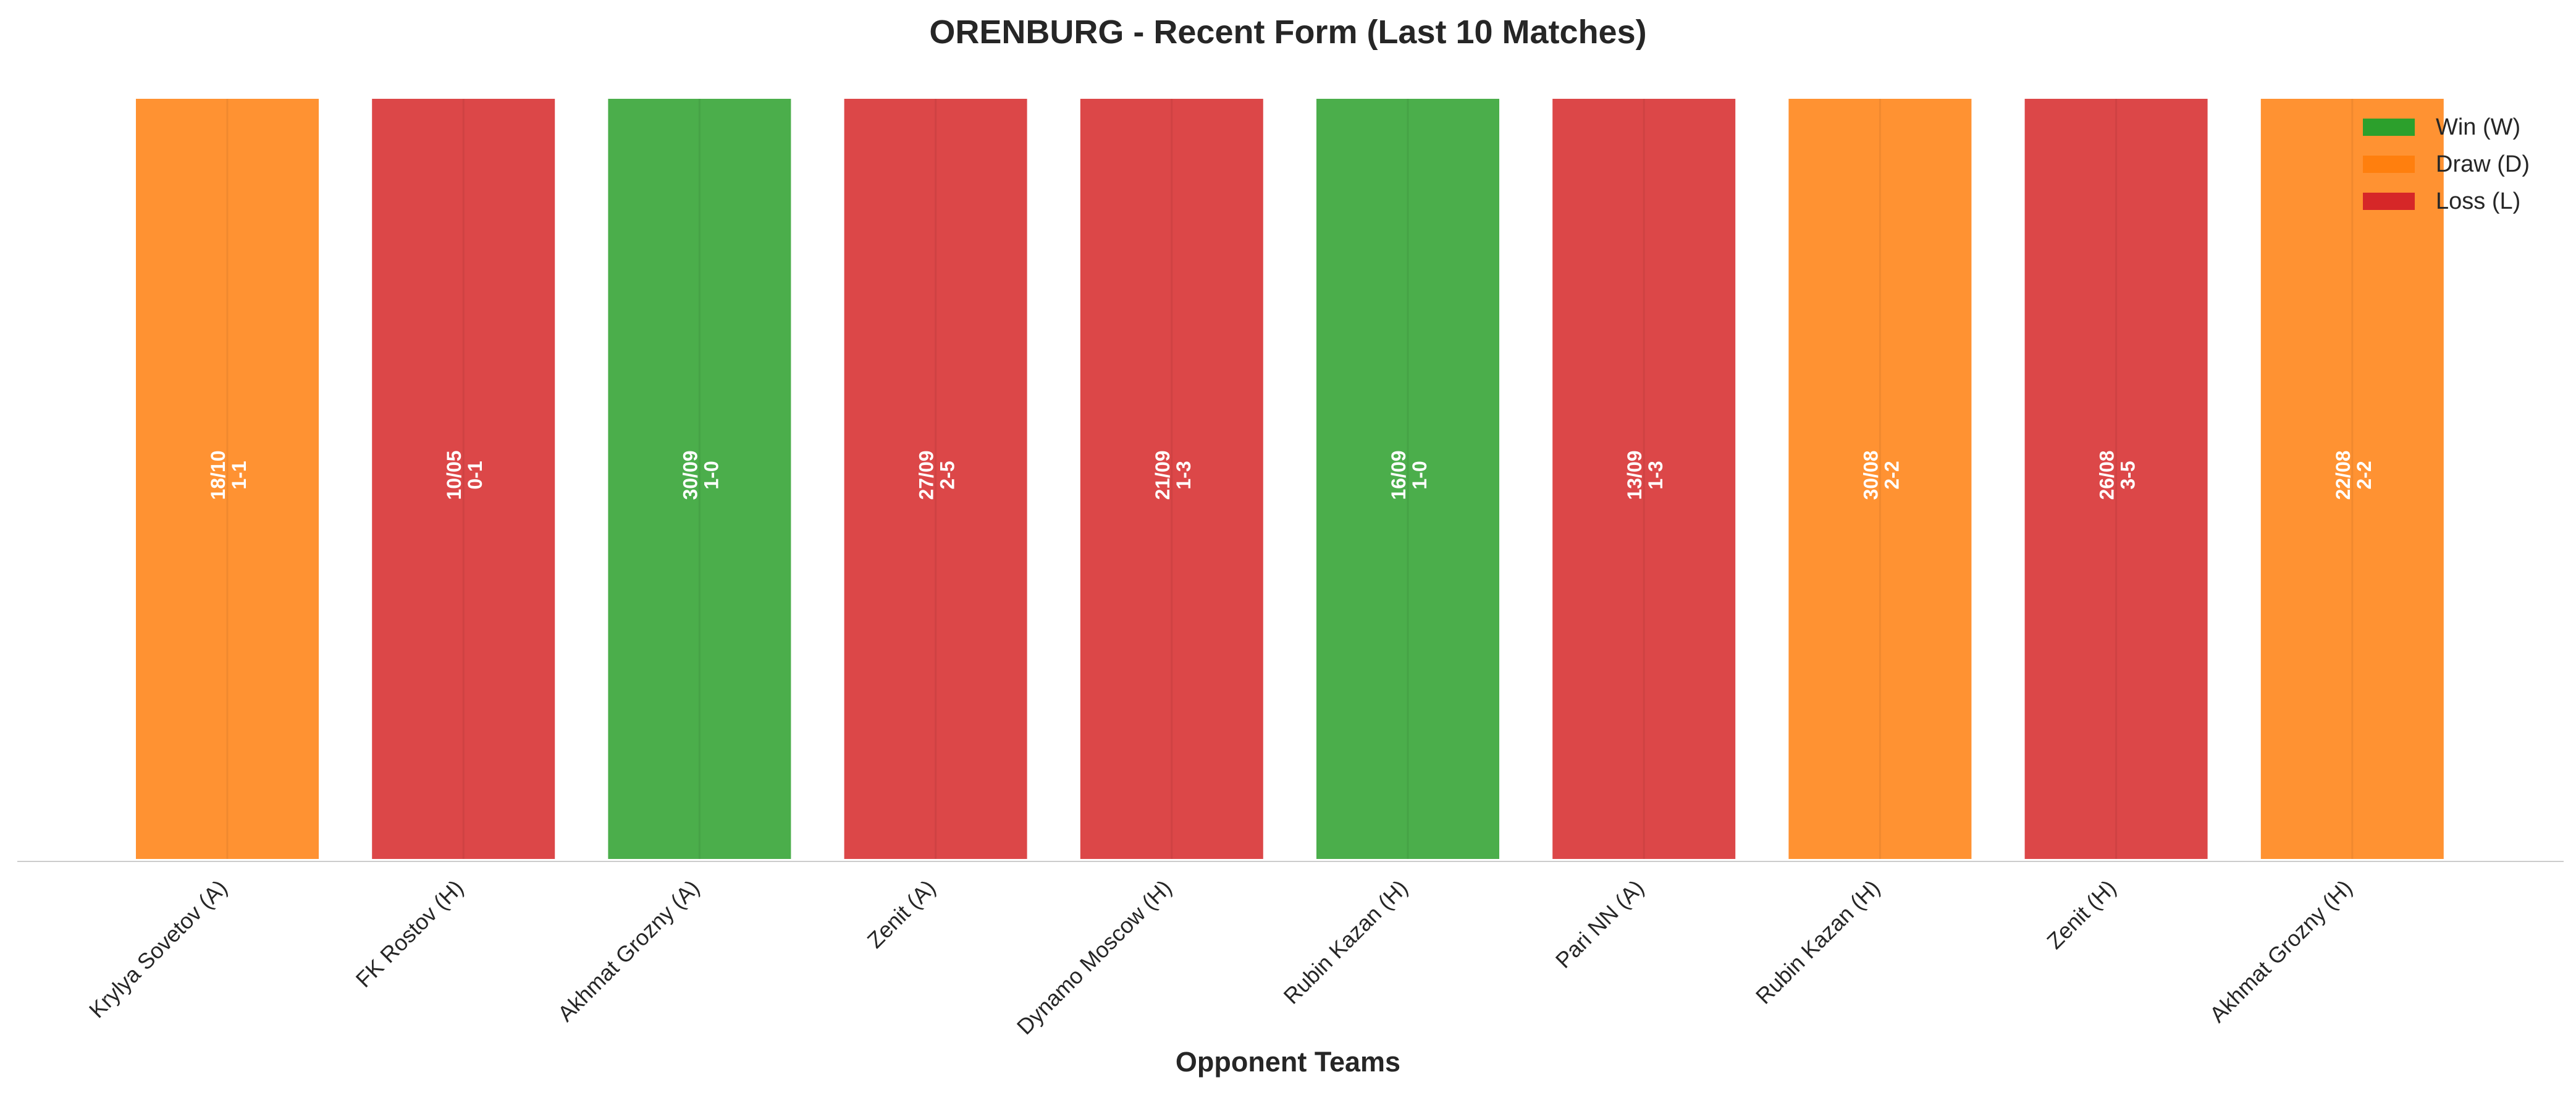 Image resolution: width=2576 pixels, height=1093 pixels. What do you see at coordinates (2478, 127) in the screenshot?
I see `legend-label-w: Win (W)` at bounding box center [2478, 127].